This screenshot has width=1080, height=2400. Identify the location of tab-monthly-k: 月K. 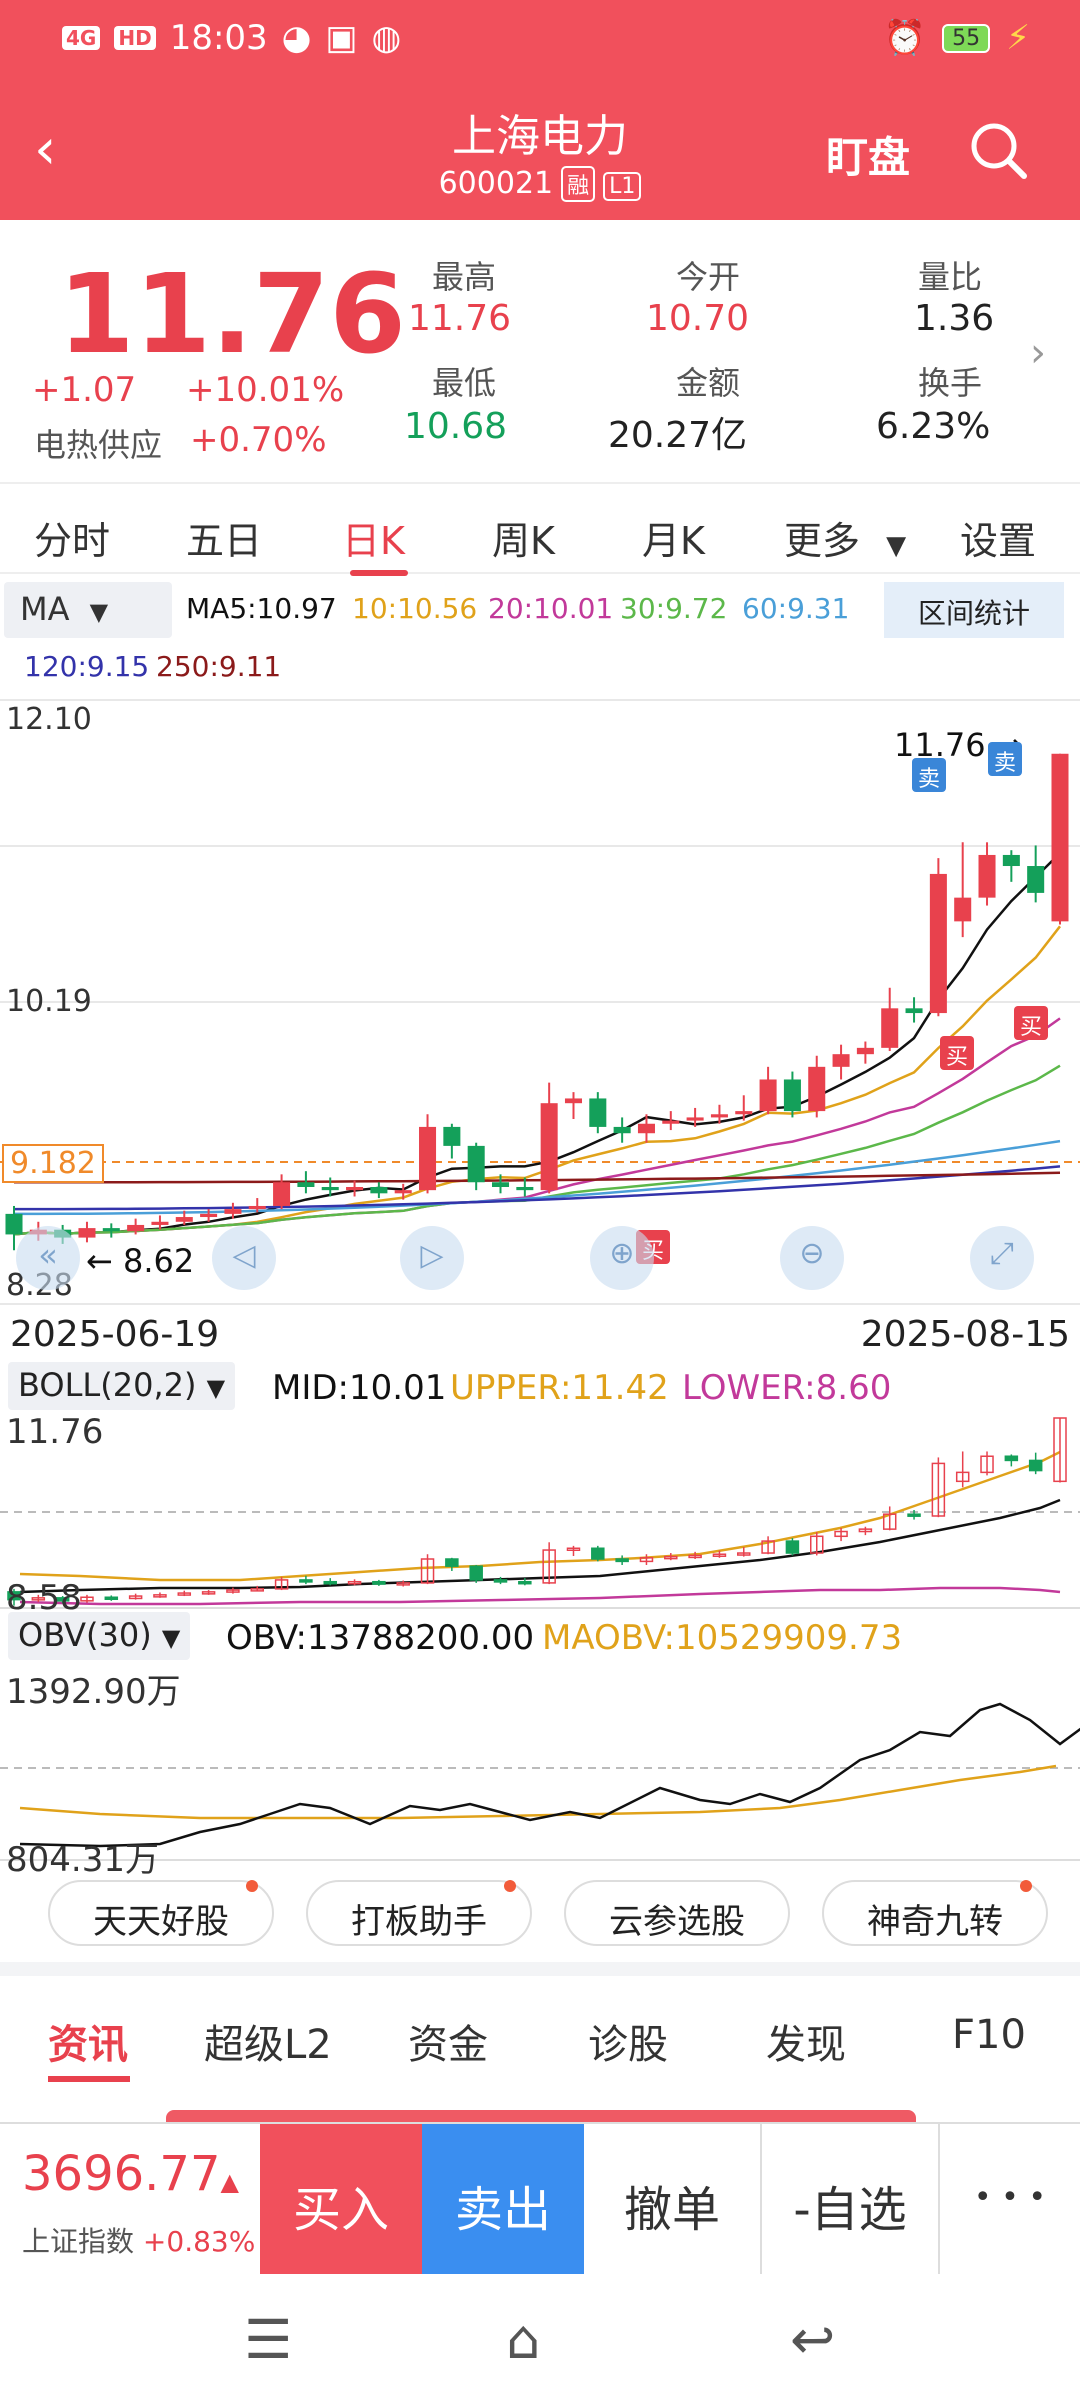
(673, 541).